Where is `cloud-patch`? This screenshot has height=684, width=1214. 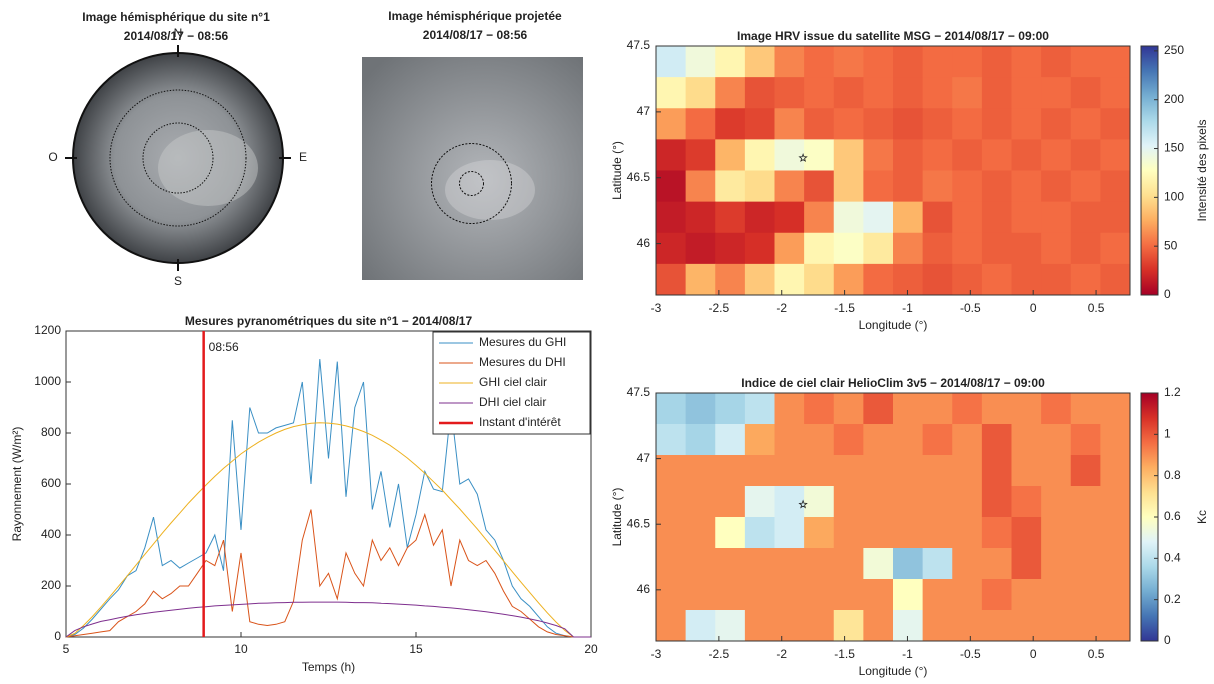 cloud-patch is located at coordinates (490, 190).